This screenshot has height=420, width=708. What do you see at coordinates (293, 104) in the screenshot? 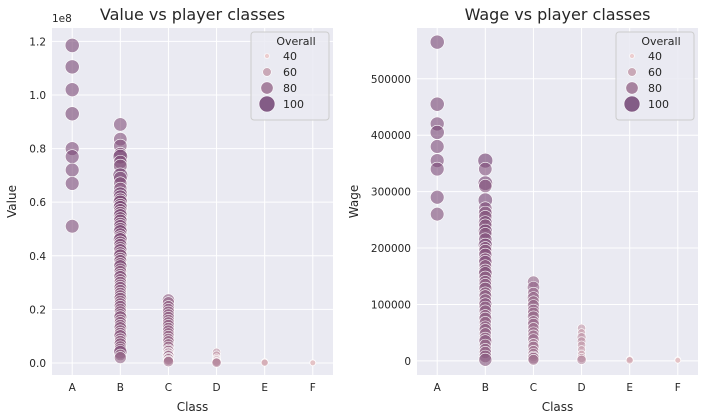
I see `value-legend-entry: 100` at bounding box center [293, 104].